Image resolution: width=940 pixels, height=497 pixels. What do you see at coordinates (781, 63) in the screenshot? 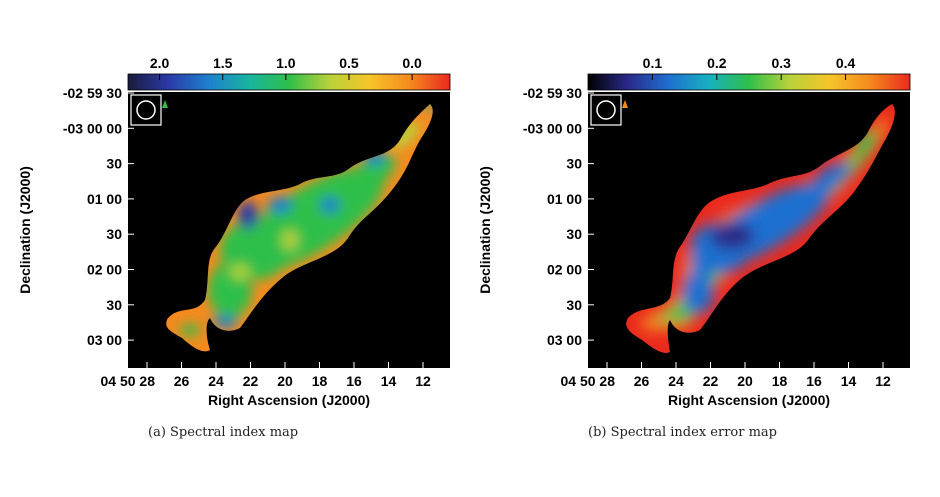
I see `colorbar-tick-label: 0.3` at bounding box center [781, 63].